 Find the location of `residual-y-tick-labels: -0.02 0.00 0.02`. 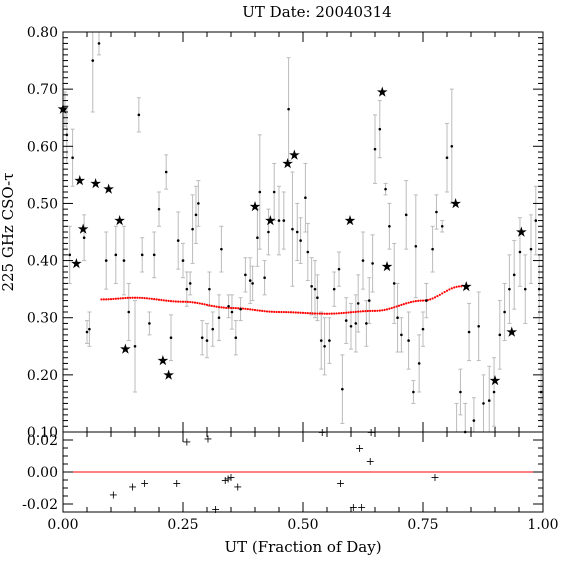

residual-y-tick-labels: -0.02 0.00 0.02 is located at coordinates (40, 473).